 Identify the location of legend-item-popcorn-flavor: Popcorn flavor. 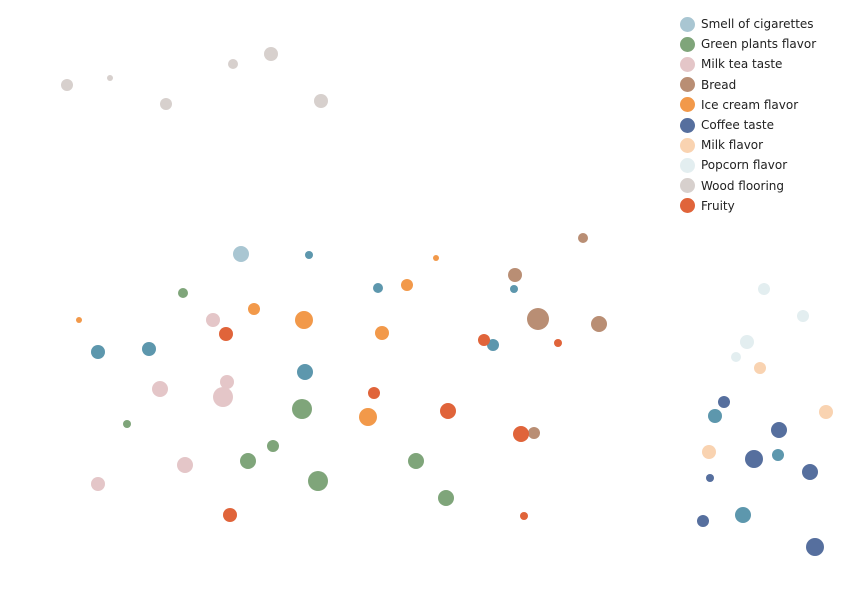
(748, 165).